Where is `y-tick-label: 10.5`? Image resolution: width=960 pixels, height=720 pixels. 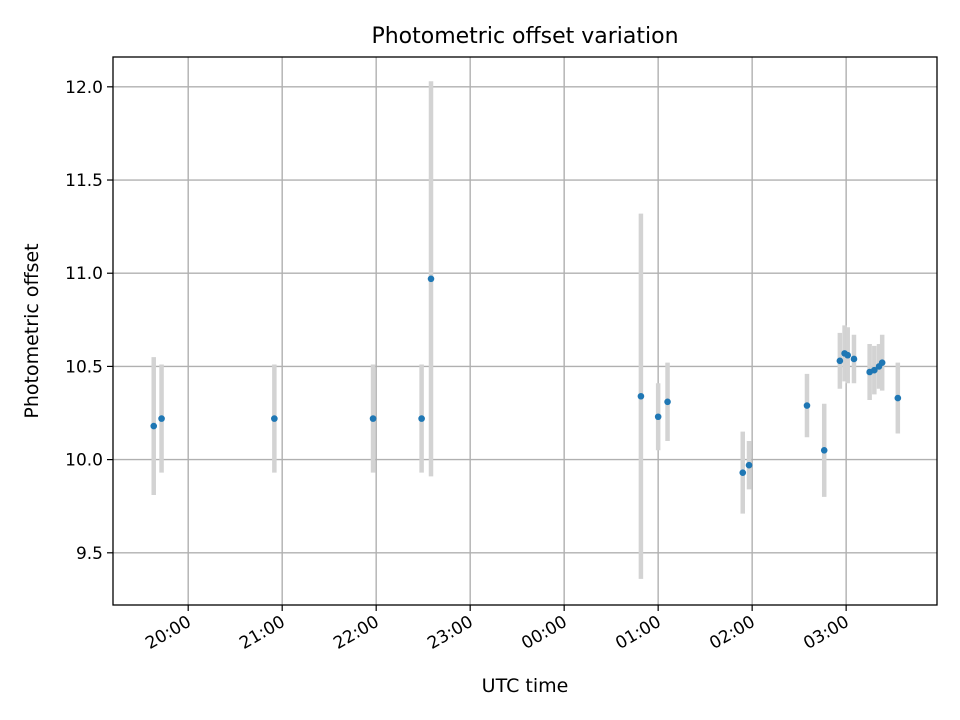
y-tick-label: 10.5 is located at coordinates (84, 367).